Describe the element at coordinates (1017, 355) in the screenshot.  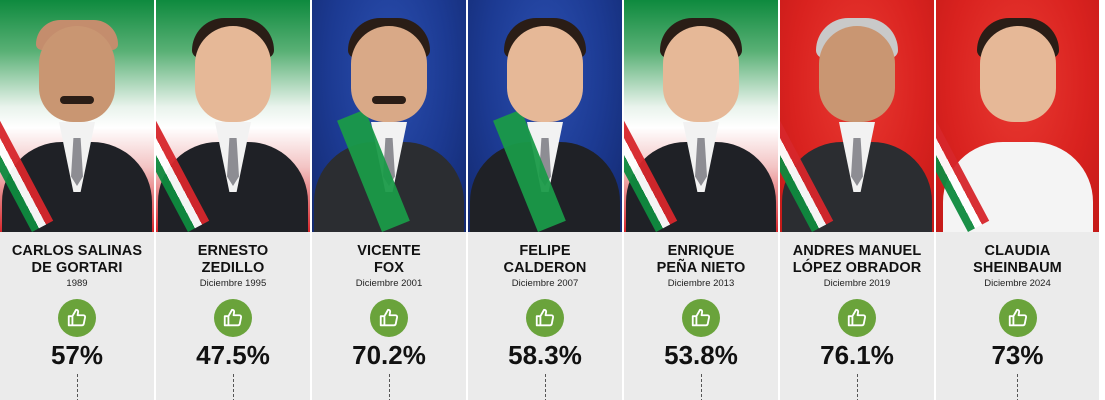
I see `approval-percentage: 73%` at that location.